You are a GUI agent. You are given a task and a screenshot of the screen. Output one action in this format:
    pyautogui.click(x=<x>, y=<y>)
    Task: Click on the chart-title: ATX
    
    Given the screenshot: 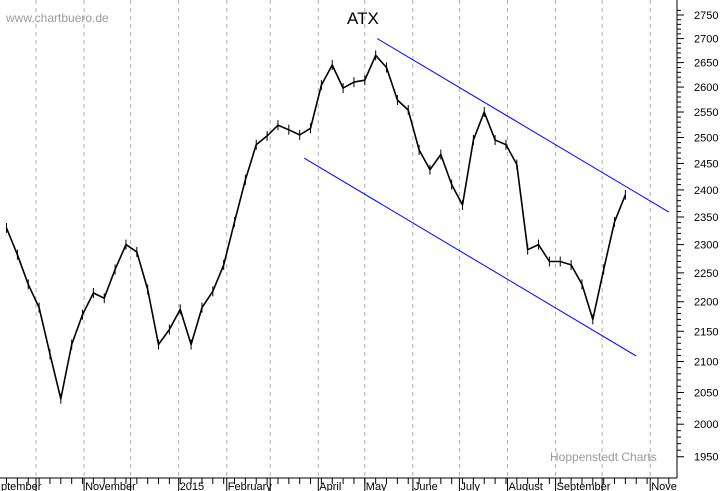 What is the action you would take?
    pyautogui.click(x=363, y=18)
    